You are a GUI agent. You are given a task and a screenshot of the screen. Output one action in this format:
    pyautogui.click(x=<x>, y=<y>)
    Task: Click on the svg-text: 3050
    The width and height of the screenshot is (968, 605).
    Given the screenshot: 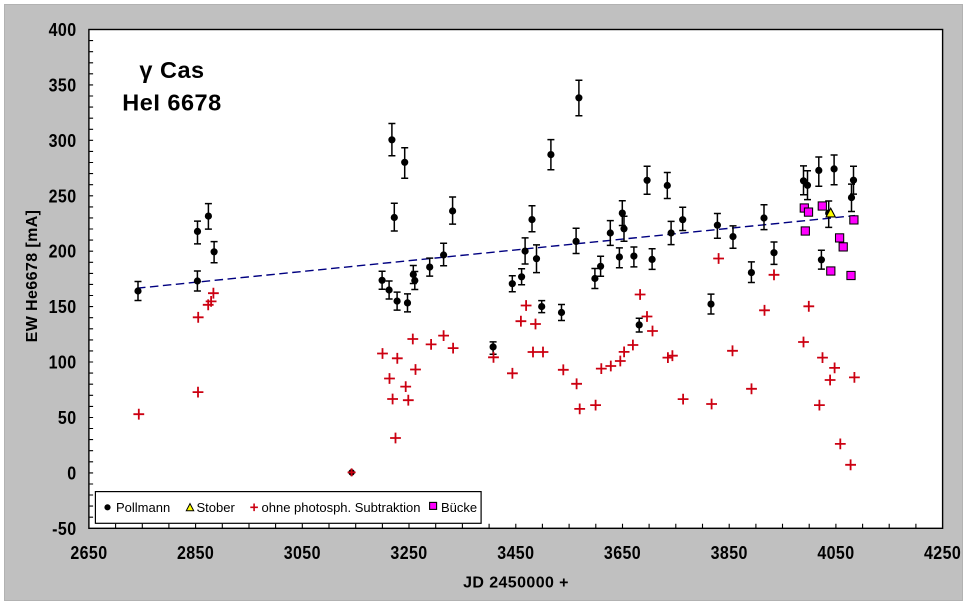 What is the action you would take?
    pyautogui.click(x=302, y=552)
    